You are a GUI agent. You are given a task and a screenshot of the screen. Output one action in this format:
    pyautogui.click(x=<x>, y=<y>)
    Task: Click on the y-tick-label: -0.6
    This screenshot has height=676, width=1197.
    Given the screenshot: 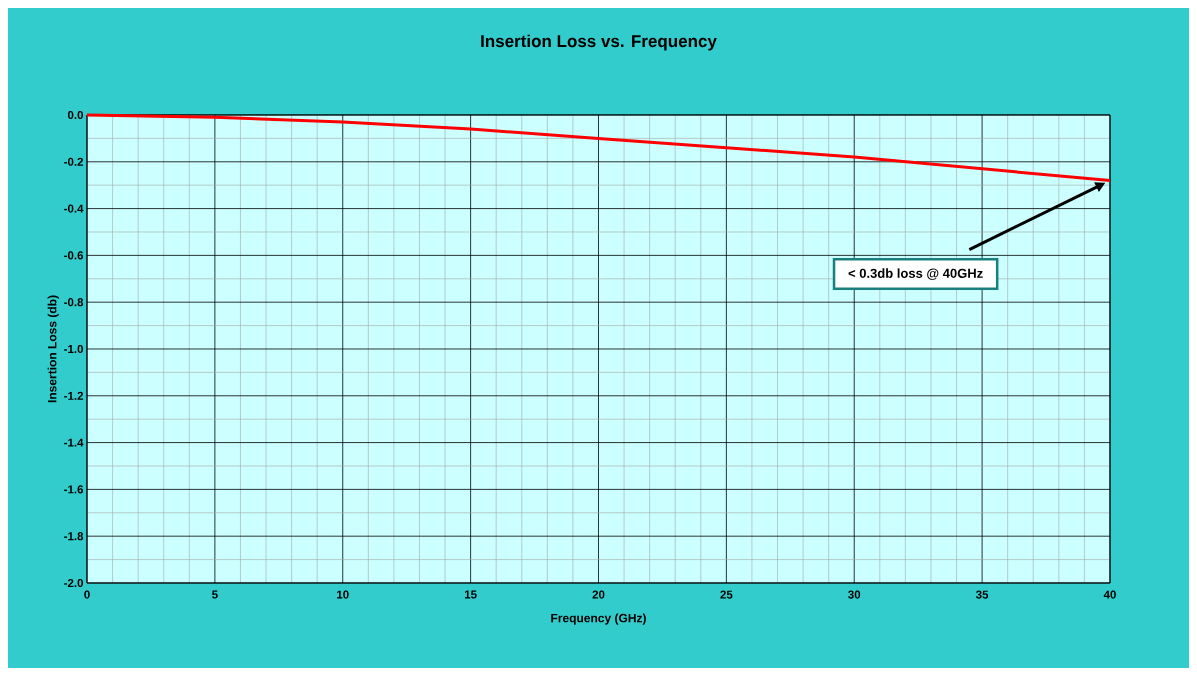 What is the action you would take?
    pyautogui.click(x=74, y=255)
    